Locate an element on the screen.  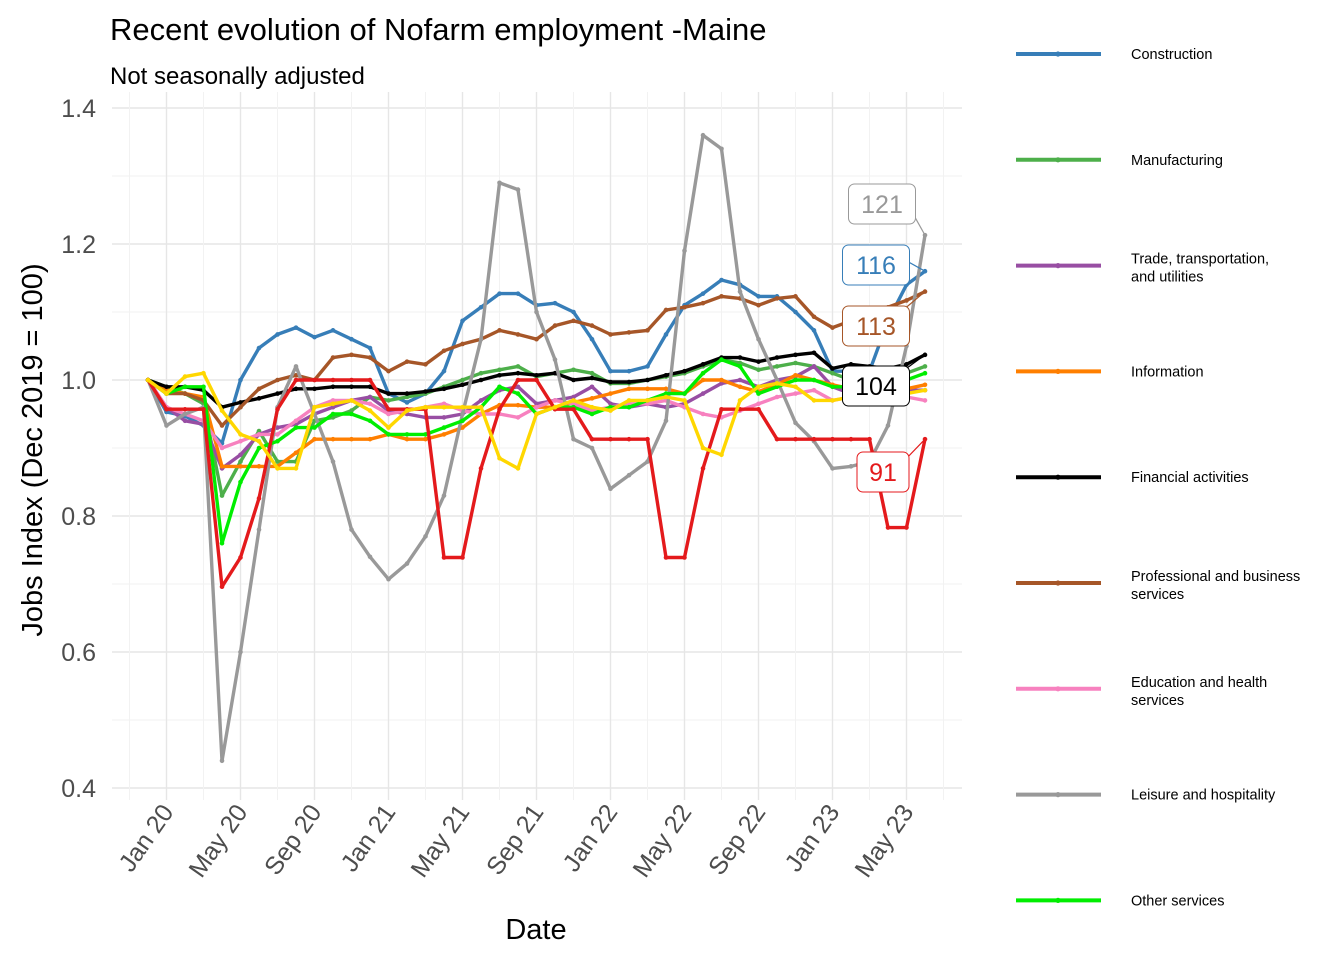
end-label: 121 is located at coordinates (887, 209).